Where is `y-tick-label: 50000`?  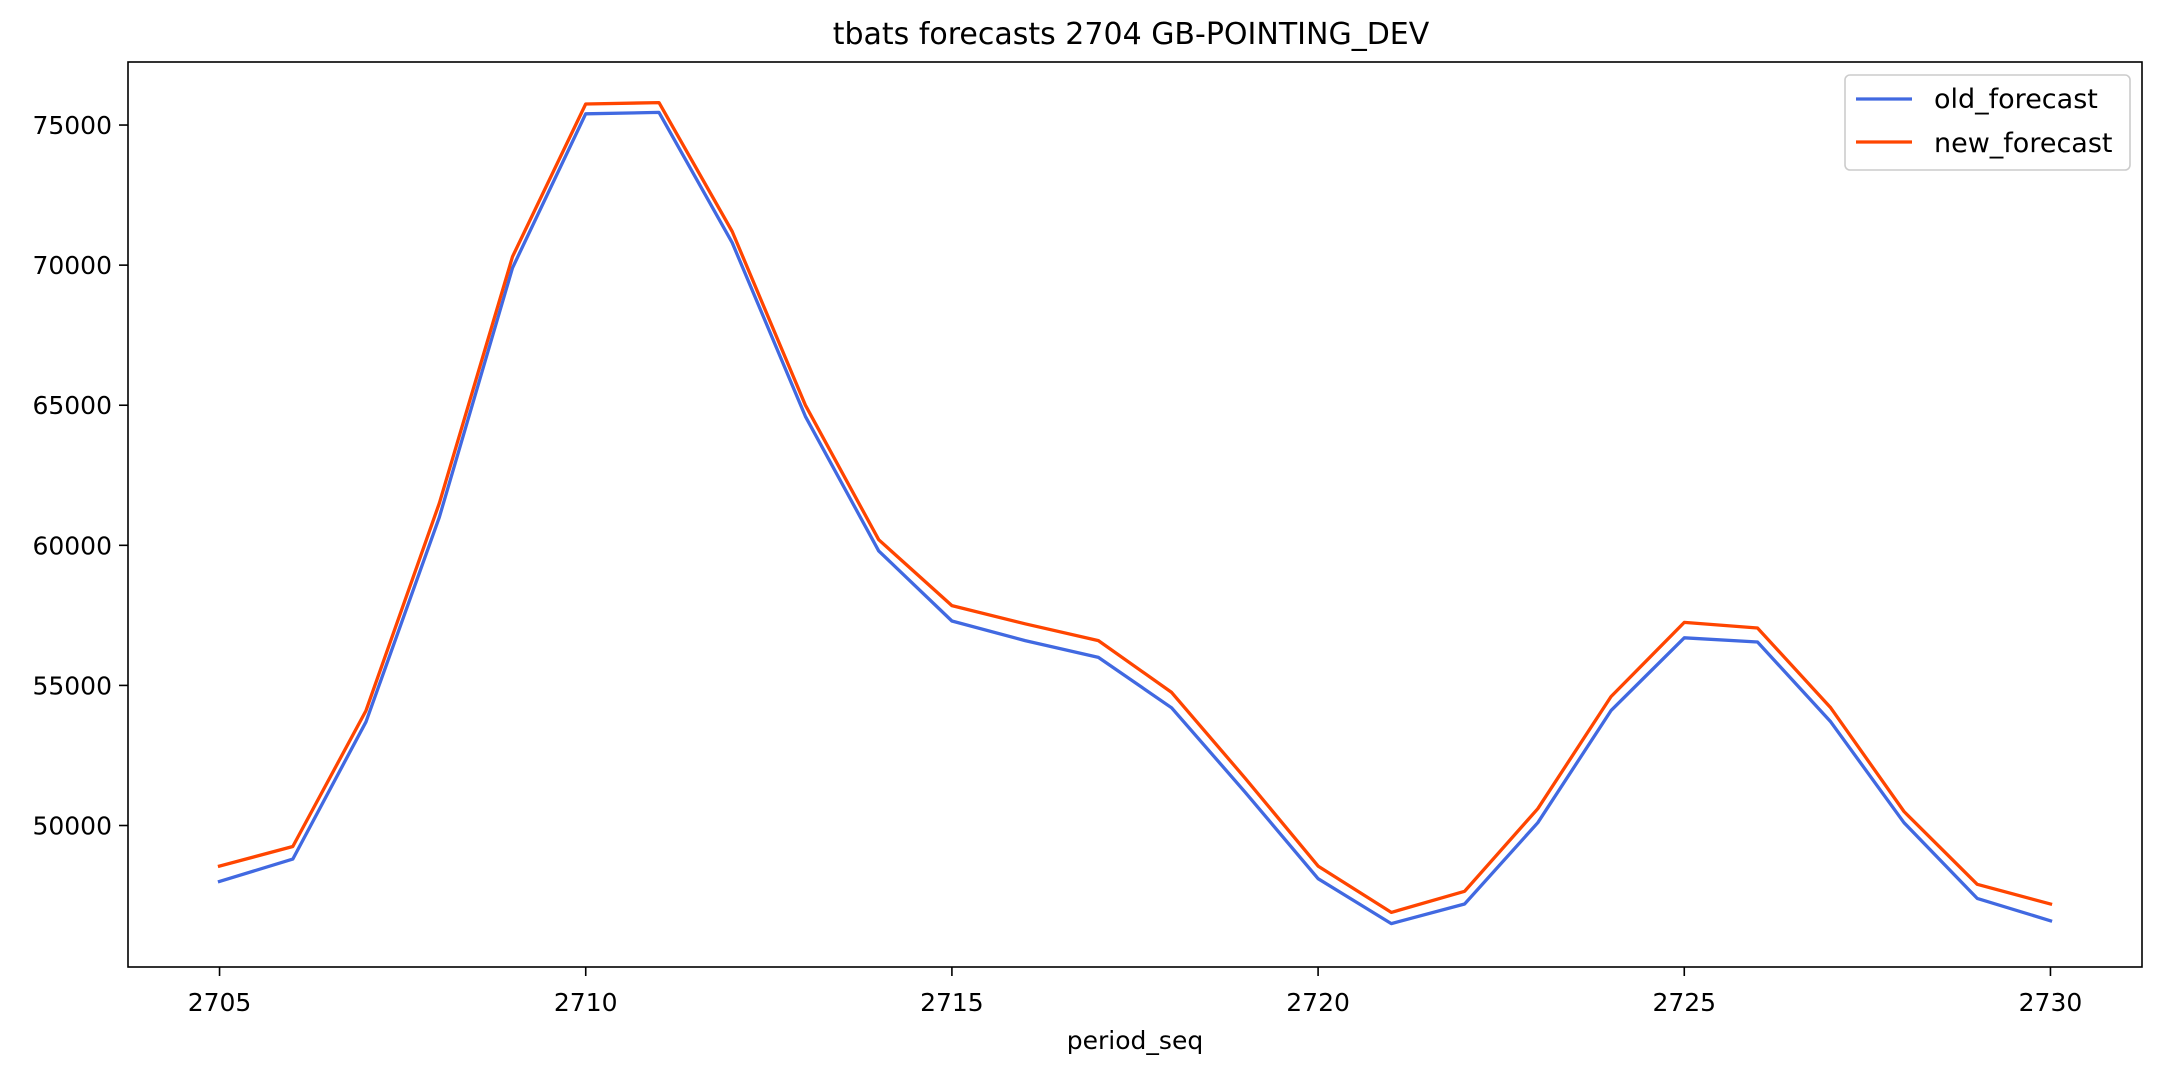
y-tick-label: 50000 is located at coordinates (72, 826).